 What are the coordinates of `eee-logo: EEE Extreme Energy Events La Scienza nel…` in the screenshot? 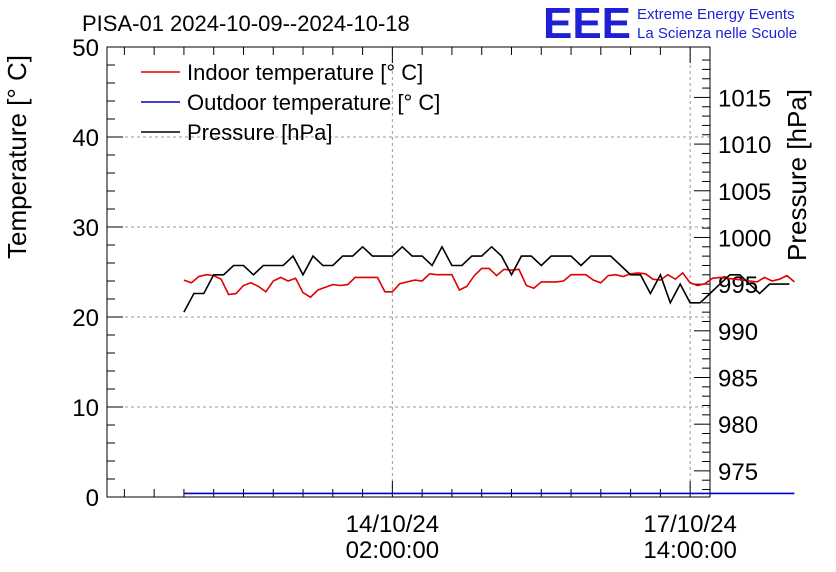 It's located at (670, 24).